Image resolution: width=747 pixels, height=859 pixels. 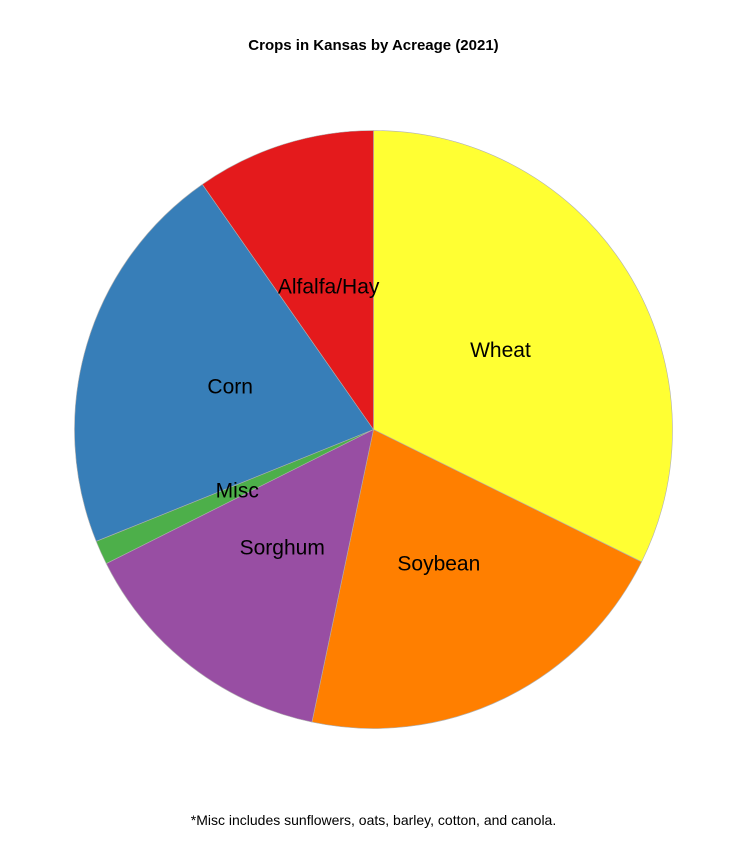 What do you see at coordinates (239, 575) in the screenshot?
I see `pie-slice-sorghum` at bounding box center [239, 575].